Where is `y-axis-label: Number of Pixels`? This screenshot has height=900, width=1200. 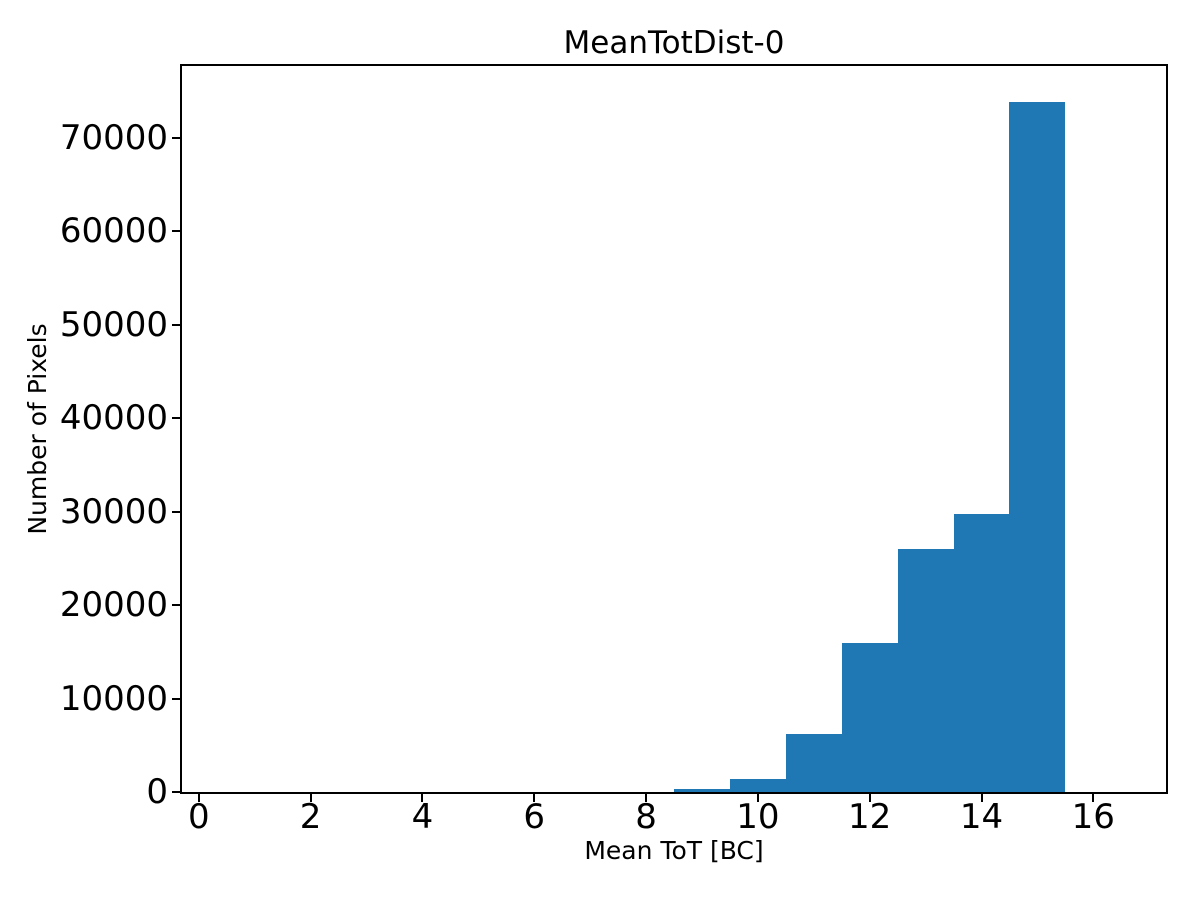
y-axis-label: Number of Pixels is located at coordinates (37, 429).